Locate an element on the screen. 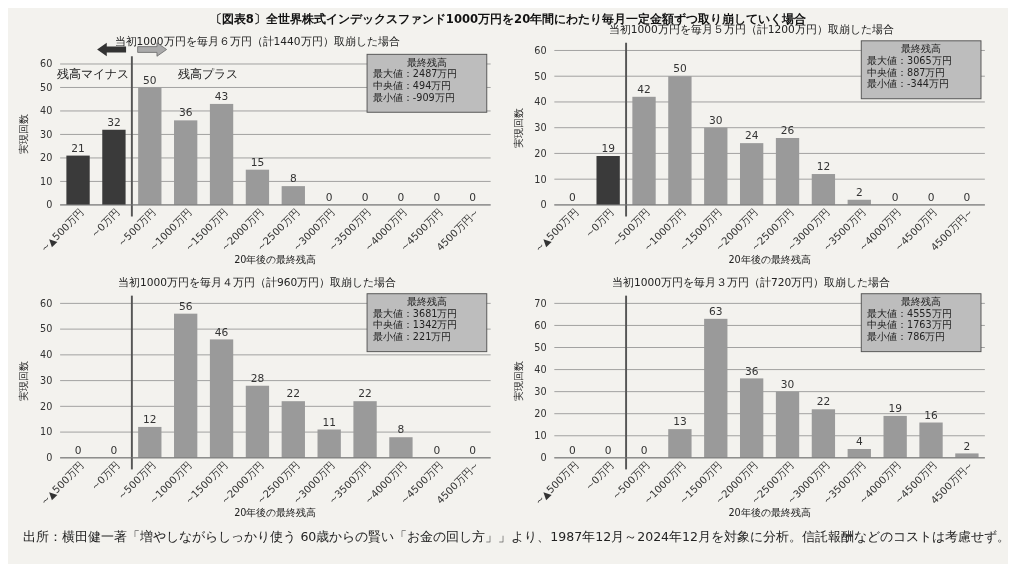 Image resolution: width=1024 pixels, height=576 pixels. data-label: 24 is located at coordinates (751, 136).